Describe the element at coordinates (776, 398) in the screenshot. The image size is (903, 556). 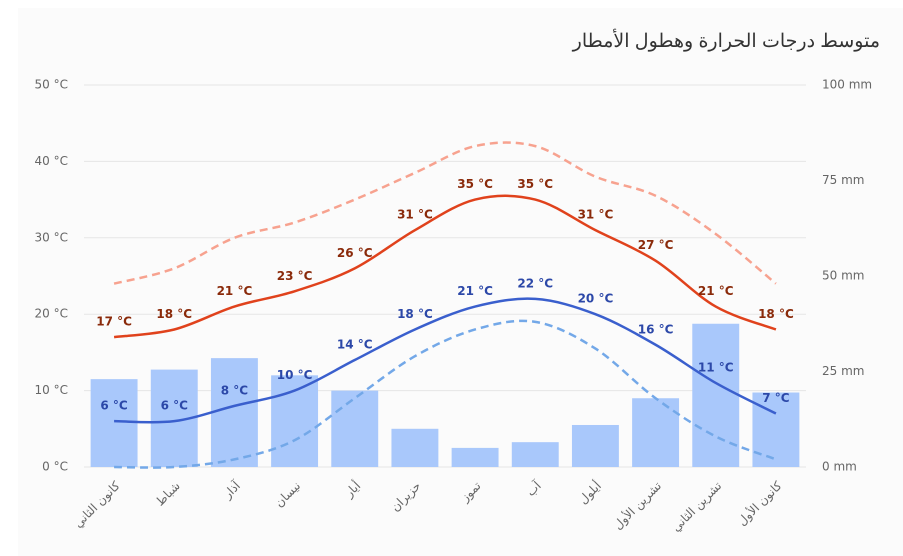
I see `data-label: 7 °C` at that location.